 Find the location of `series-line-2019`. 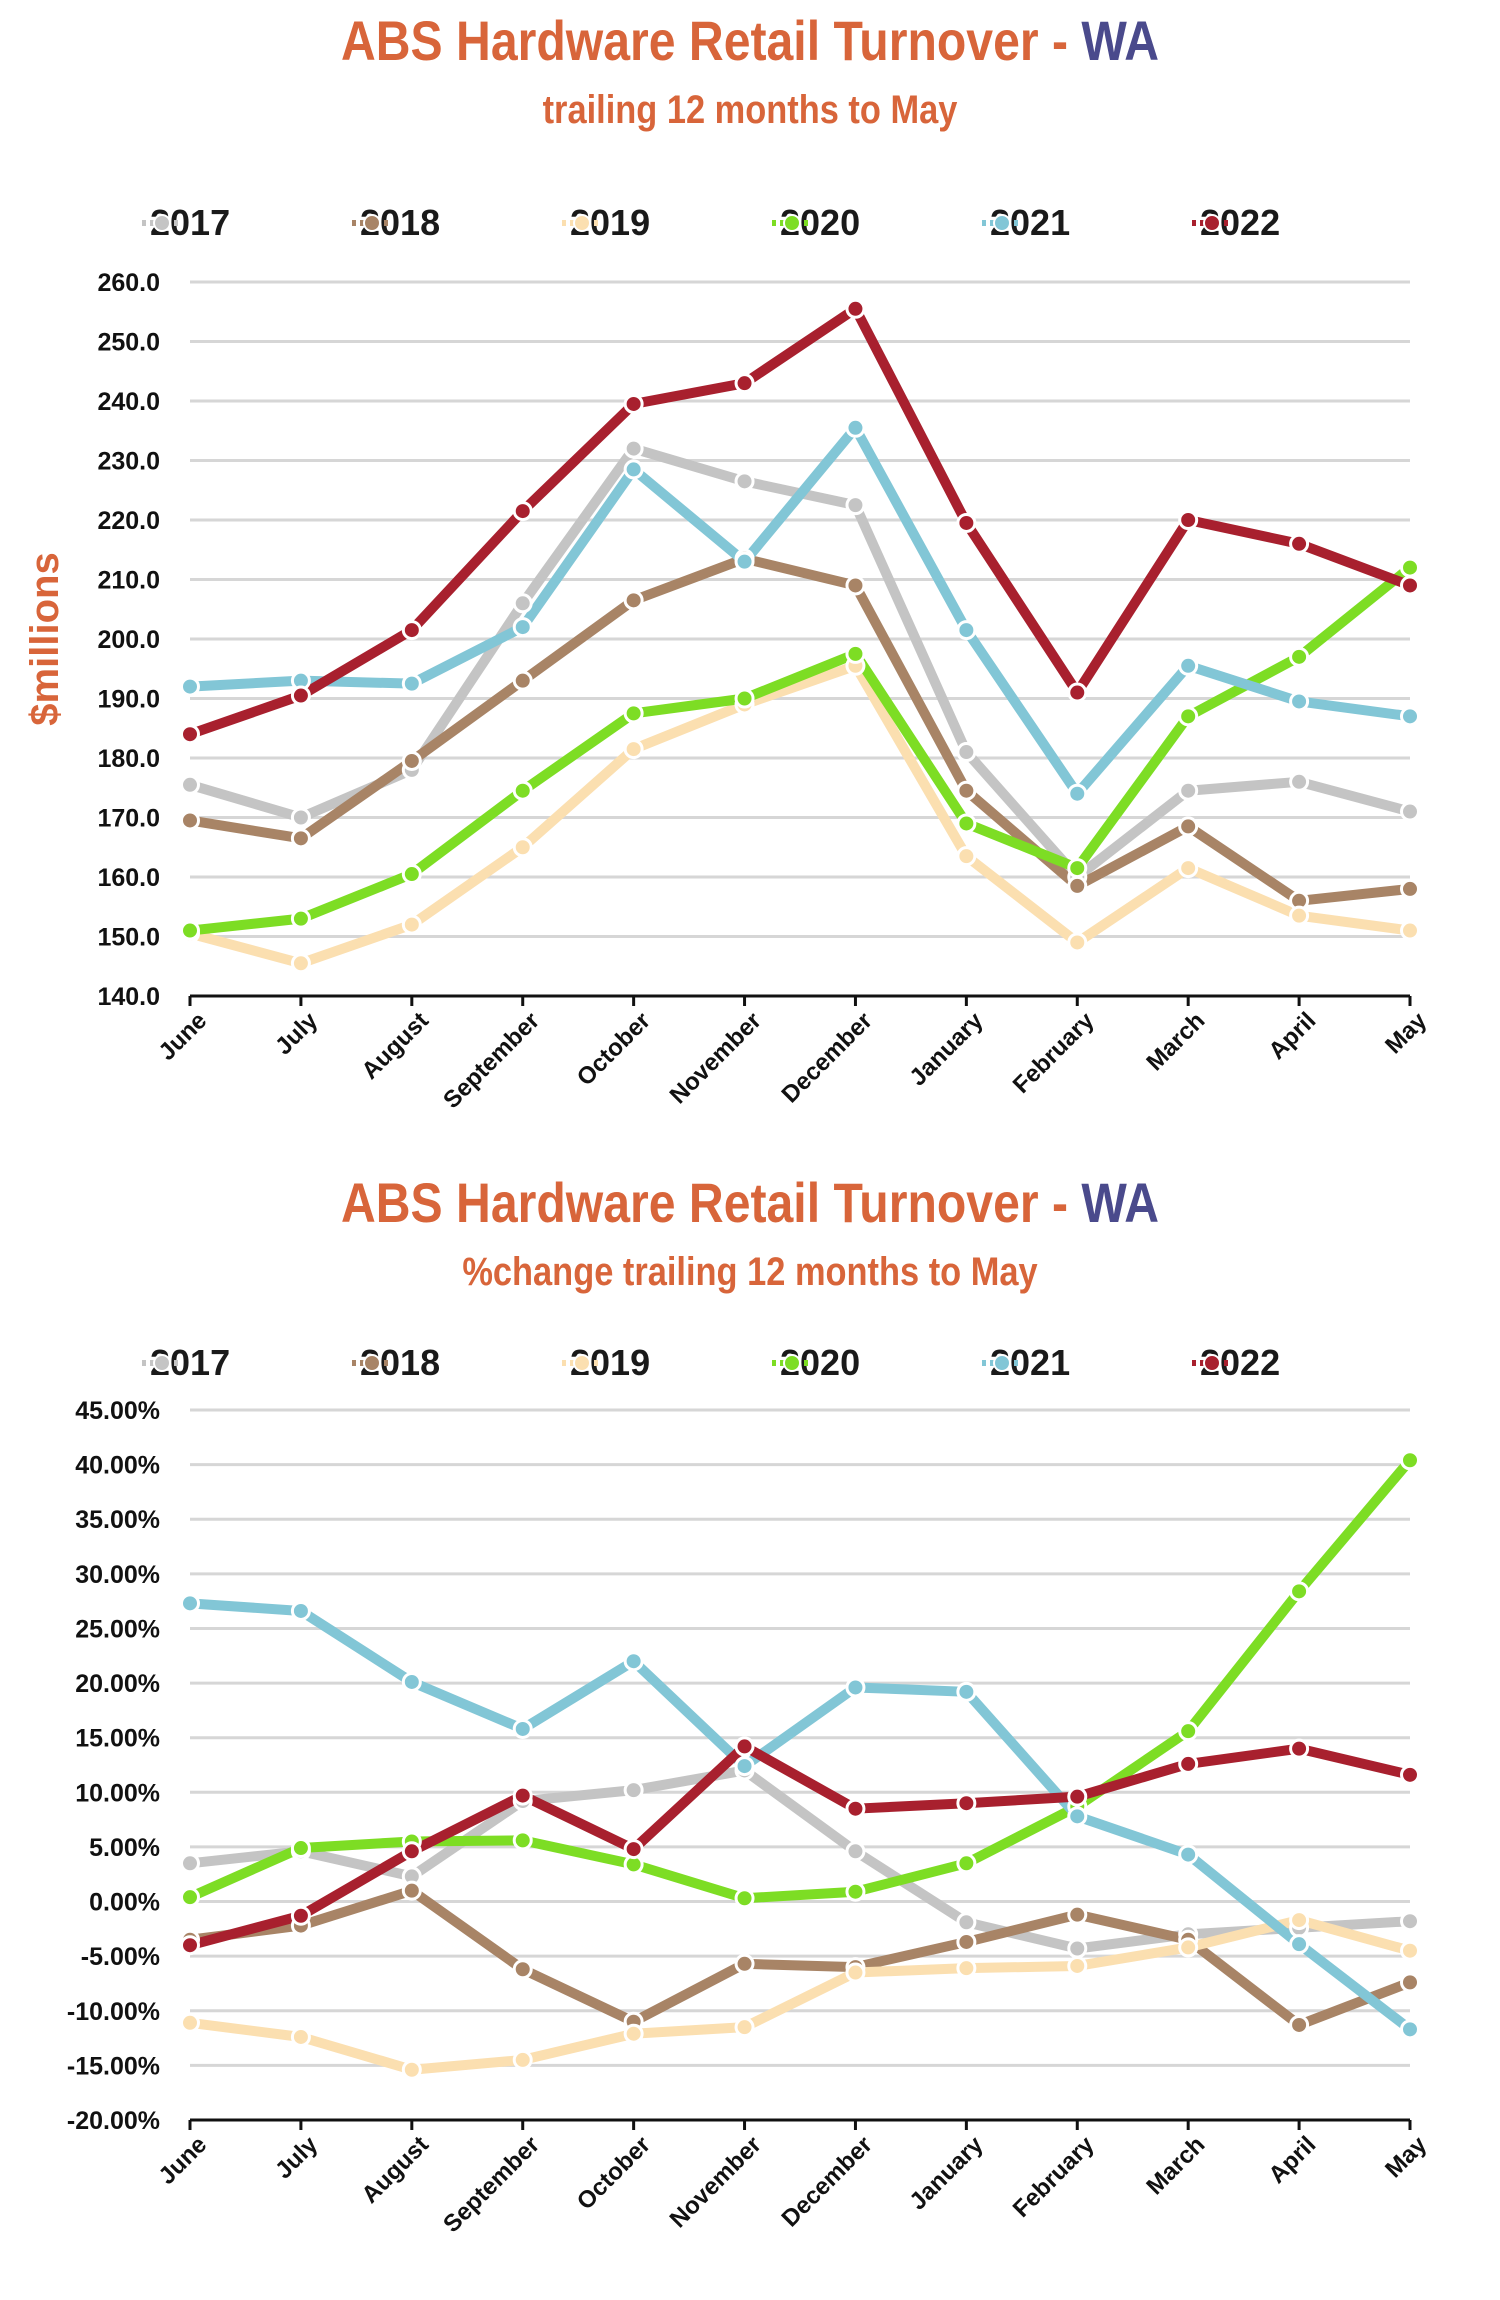

series-line-2019 is located at coordinates (800, 814).